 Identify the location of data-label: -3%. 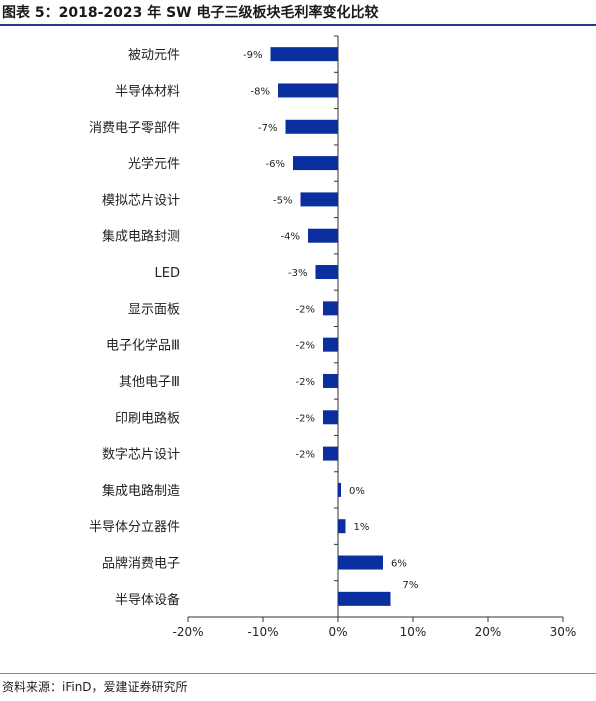
(297, 273).